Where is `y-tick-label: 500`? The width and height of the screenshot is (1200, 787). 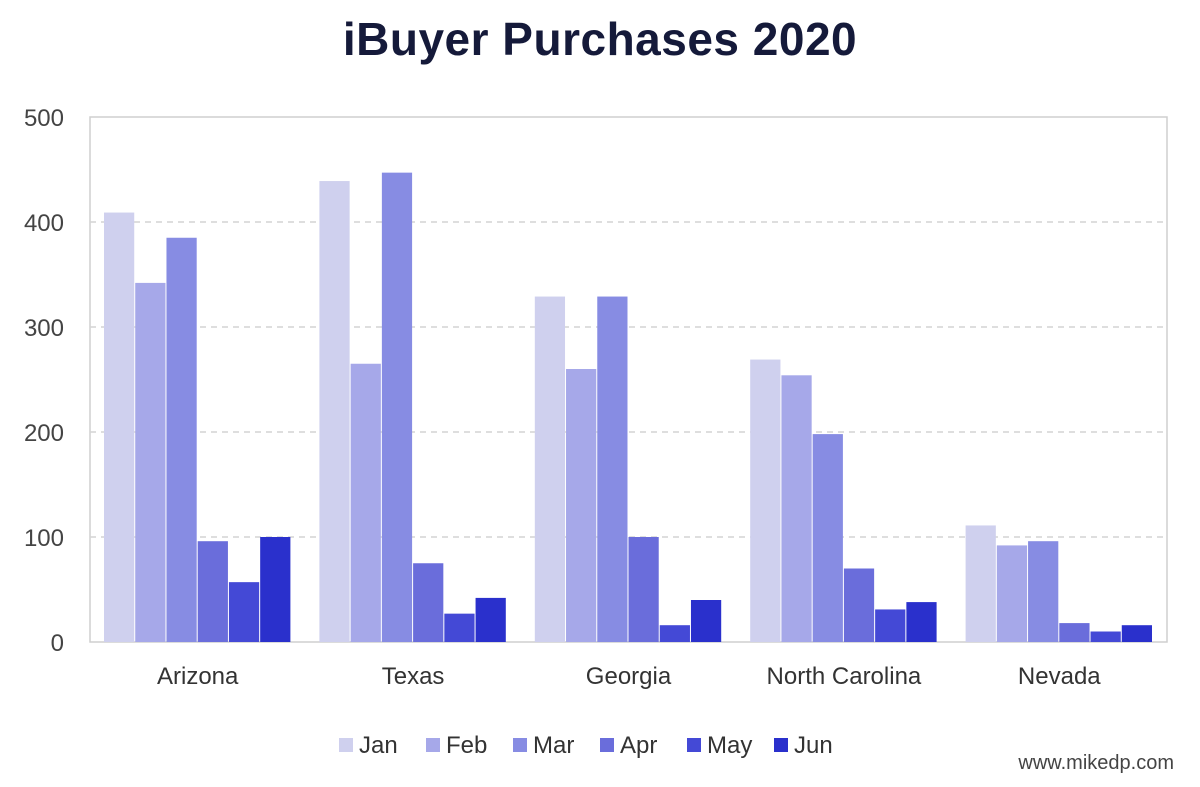 y-tick-label: 500 is located at coordinates (44, 118).